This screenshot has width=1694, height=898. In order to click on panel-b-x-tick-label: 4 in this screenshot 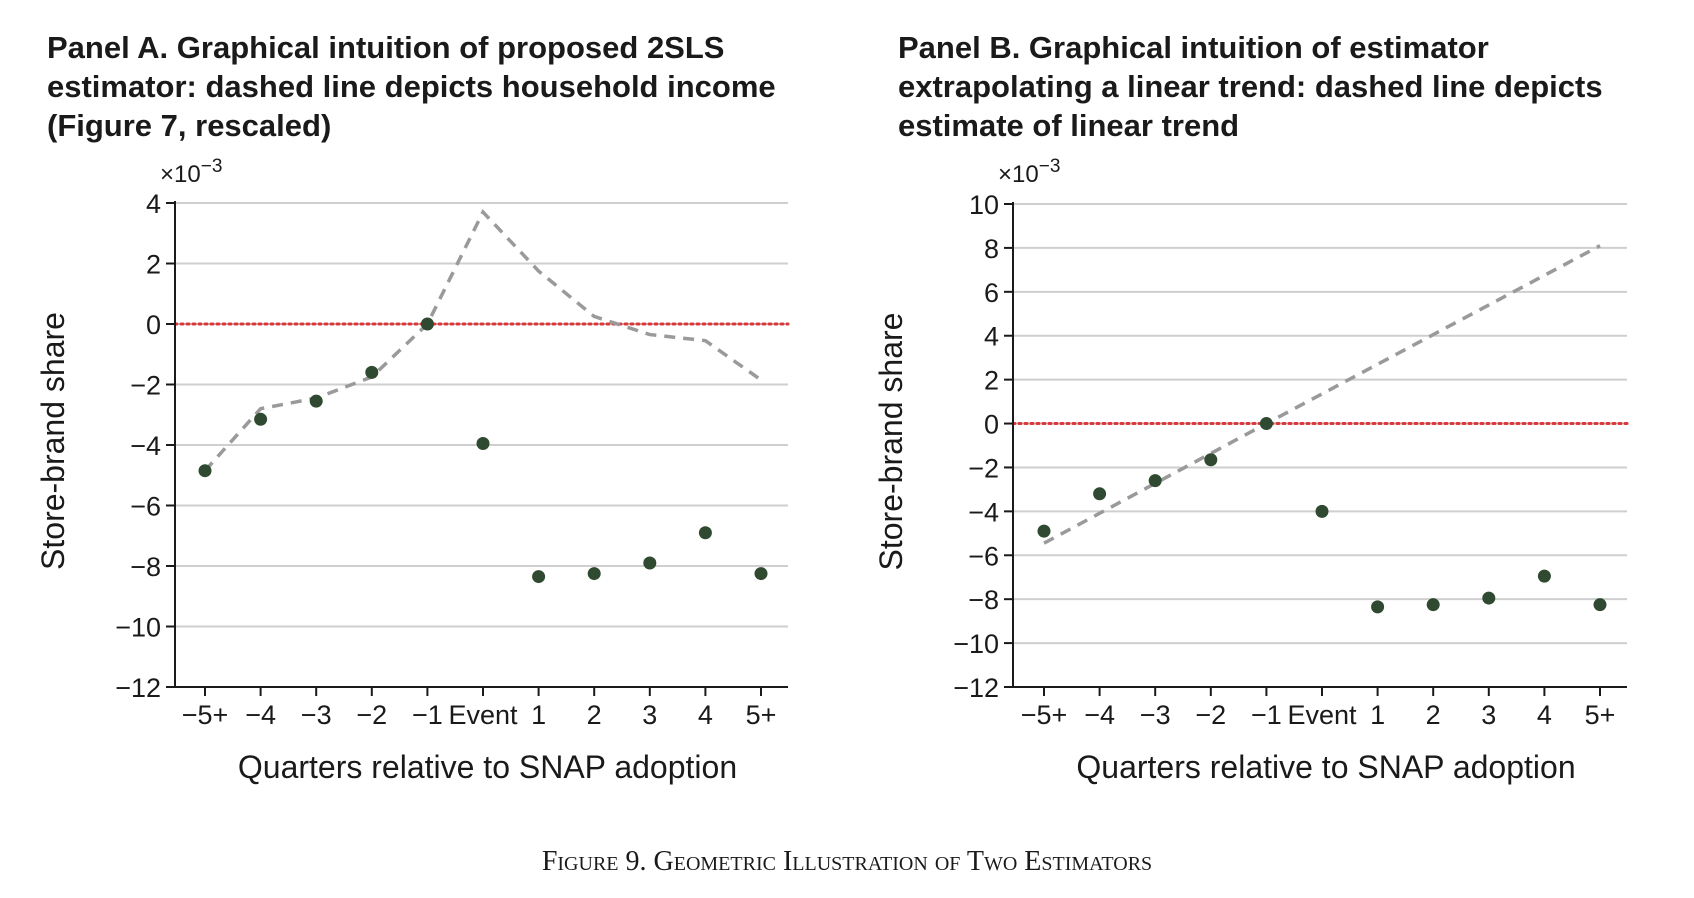, I will do `click(1544, 715)`.